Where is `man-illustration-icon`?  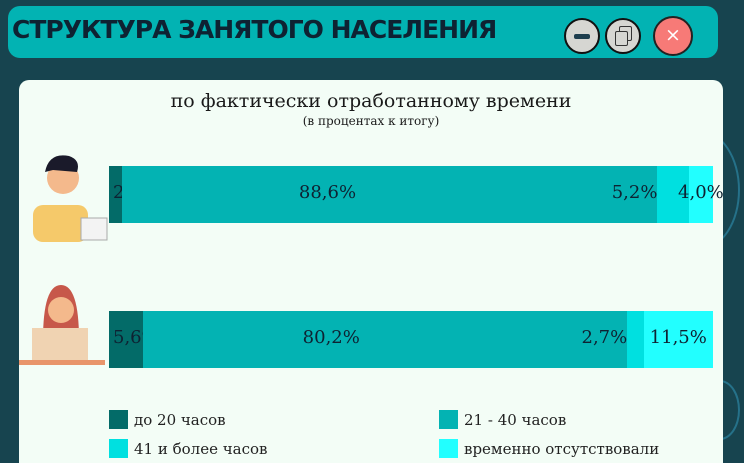
man-illustration-icon is located at coordinates (70, 198).